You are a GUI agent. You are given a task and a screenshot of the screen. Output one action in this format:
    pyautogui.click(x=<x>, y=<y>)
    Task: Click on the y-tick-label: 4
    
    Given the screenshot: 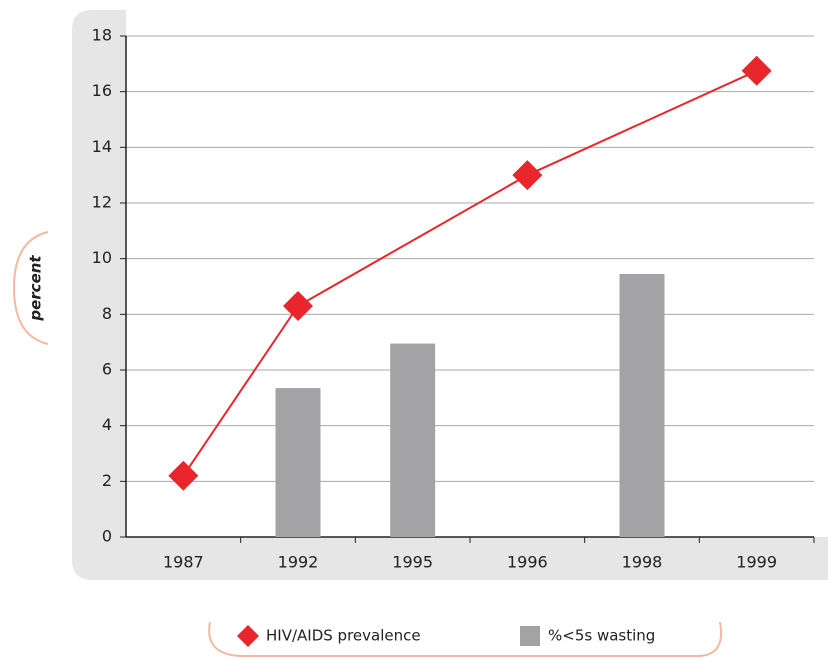 What is the action you would take?
    pyautogui.click(x=107, y=424)
    